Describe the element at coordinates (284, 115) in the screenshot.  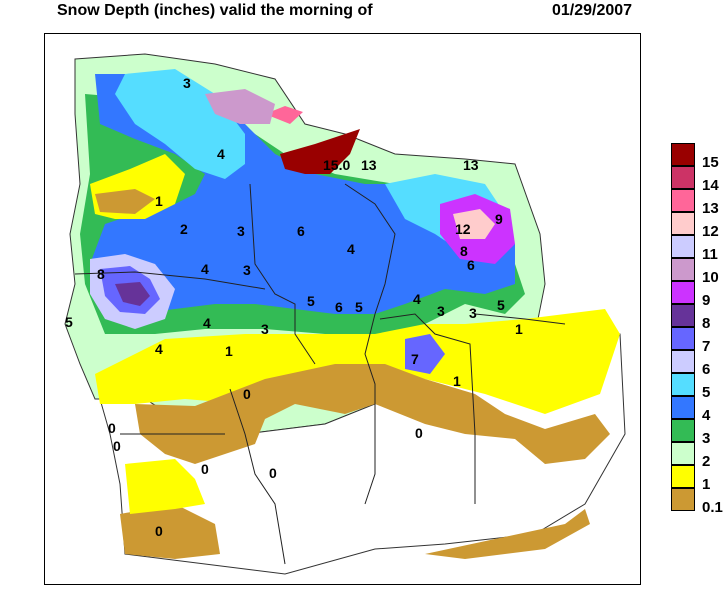
I see `region-13in` at that location.